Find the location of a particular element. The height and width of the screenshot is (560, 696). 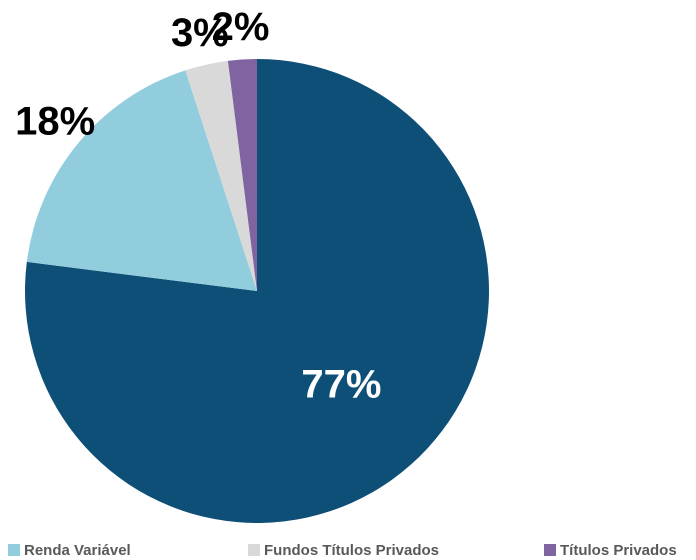

data-label: 77% is located at coordinates (341, 384).